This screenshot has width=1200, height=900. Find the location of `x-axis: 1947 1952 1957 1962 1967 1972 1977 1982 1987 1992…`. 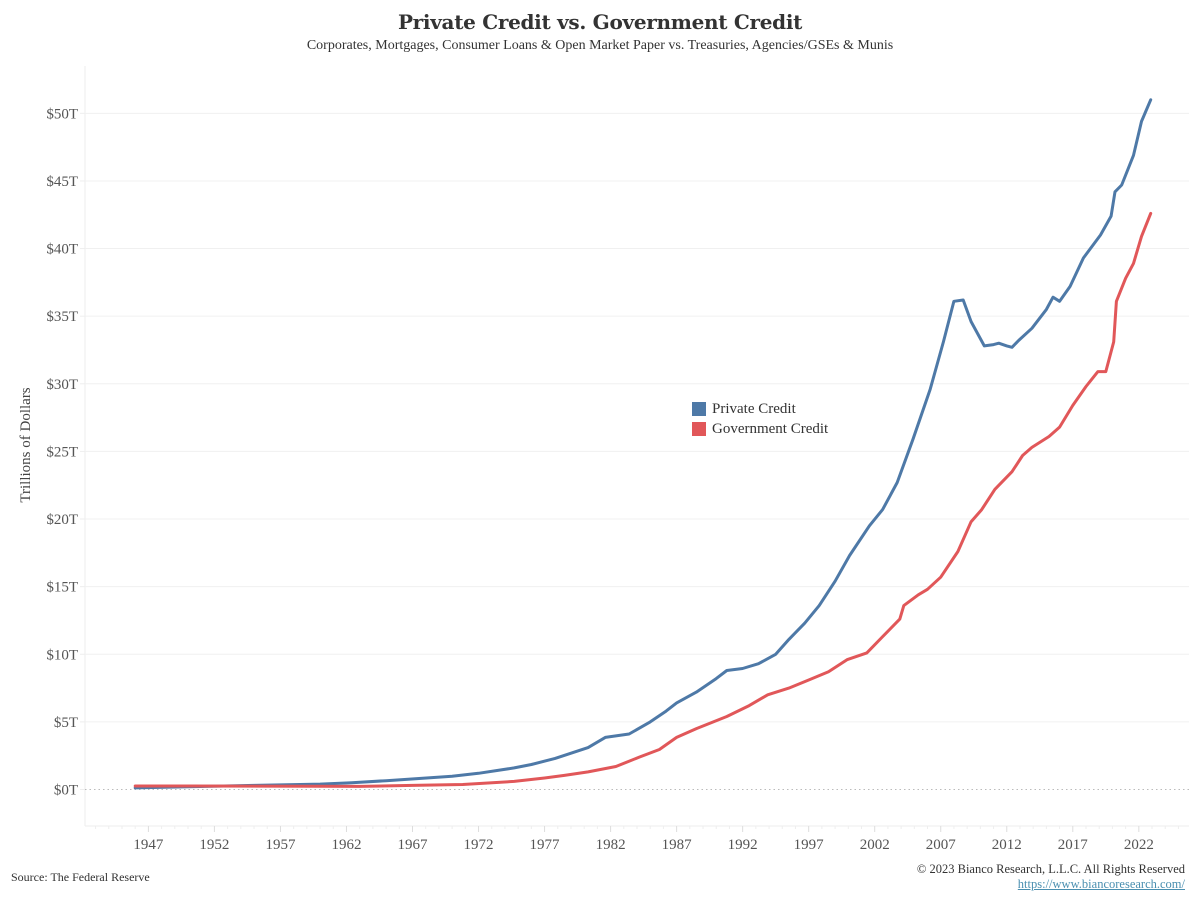

x-axis: 1947 1952 1957 1962 1967 1972 1977 1982 1987 1992… is located at coordinates (637, 839).